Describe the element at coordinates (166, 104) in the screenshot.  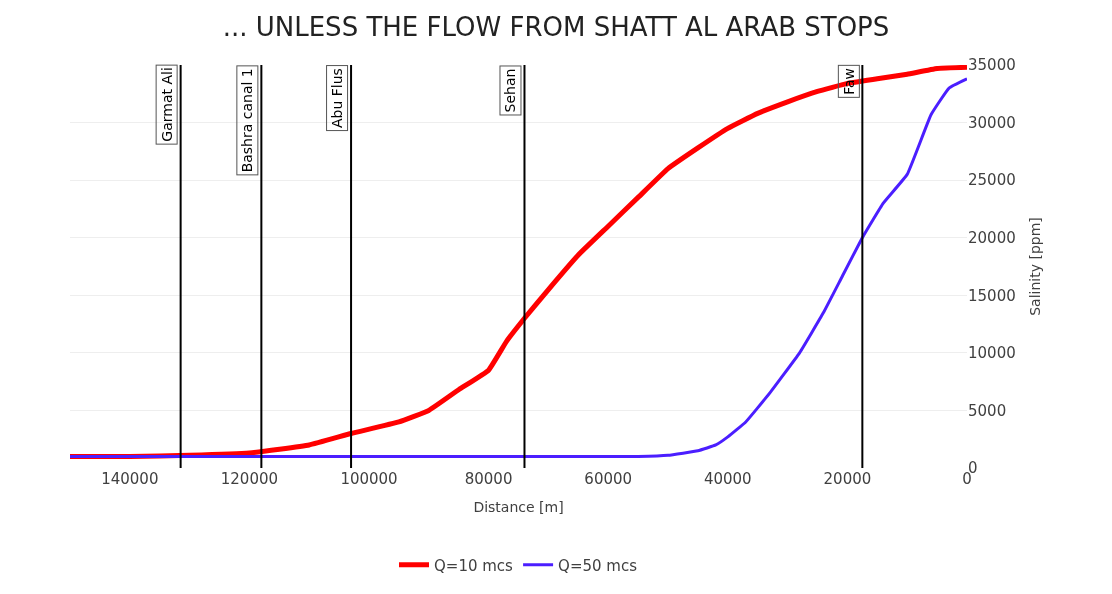
I see `ref-line-label: Garmat Ali` at that location.